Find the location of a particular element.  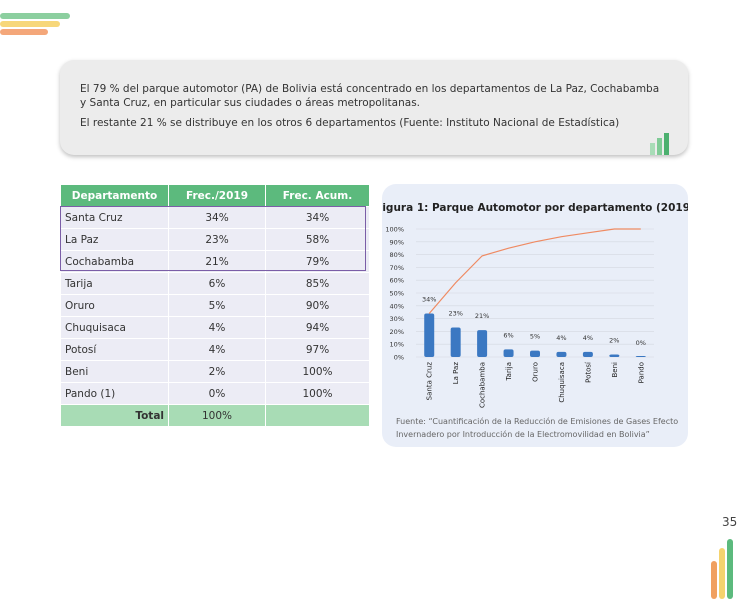

table-cell: Tarija is located at coordinates (114, 283).